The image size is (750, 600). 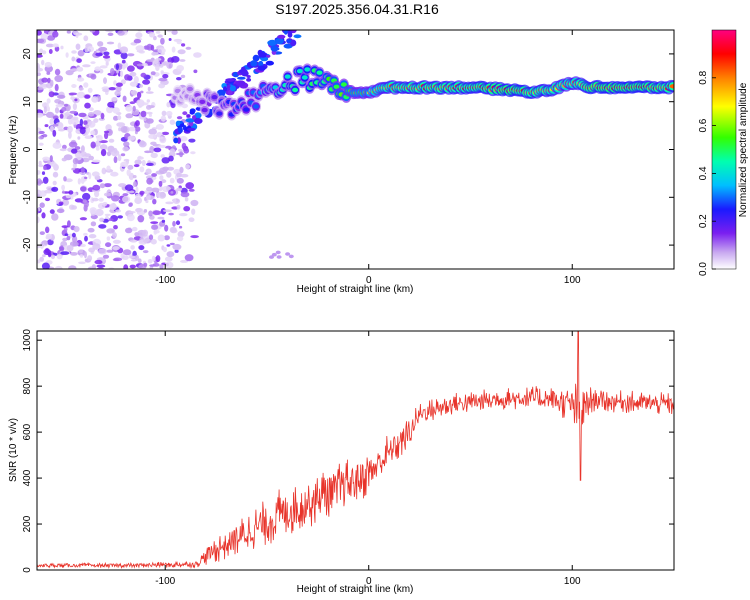 I want to click on y-tick-label: 0, so click(x=27, y=570).